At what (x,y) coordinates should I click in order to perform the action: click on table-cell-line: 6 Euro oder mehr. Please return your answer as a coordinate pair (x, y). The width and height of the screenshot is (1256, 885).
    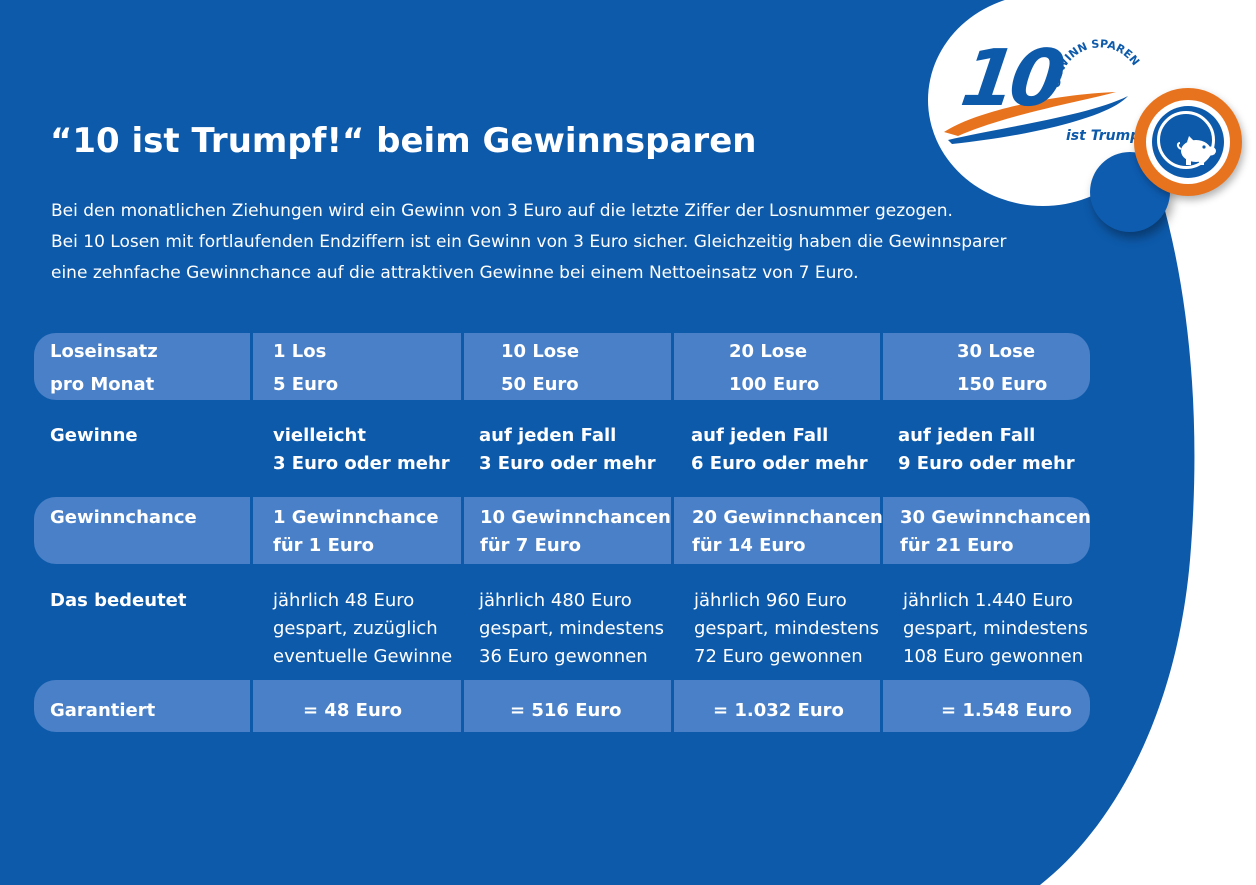
    Looking at the image, I should click on (779, 463).